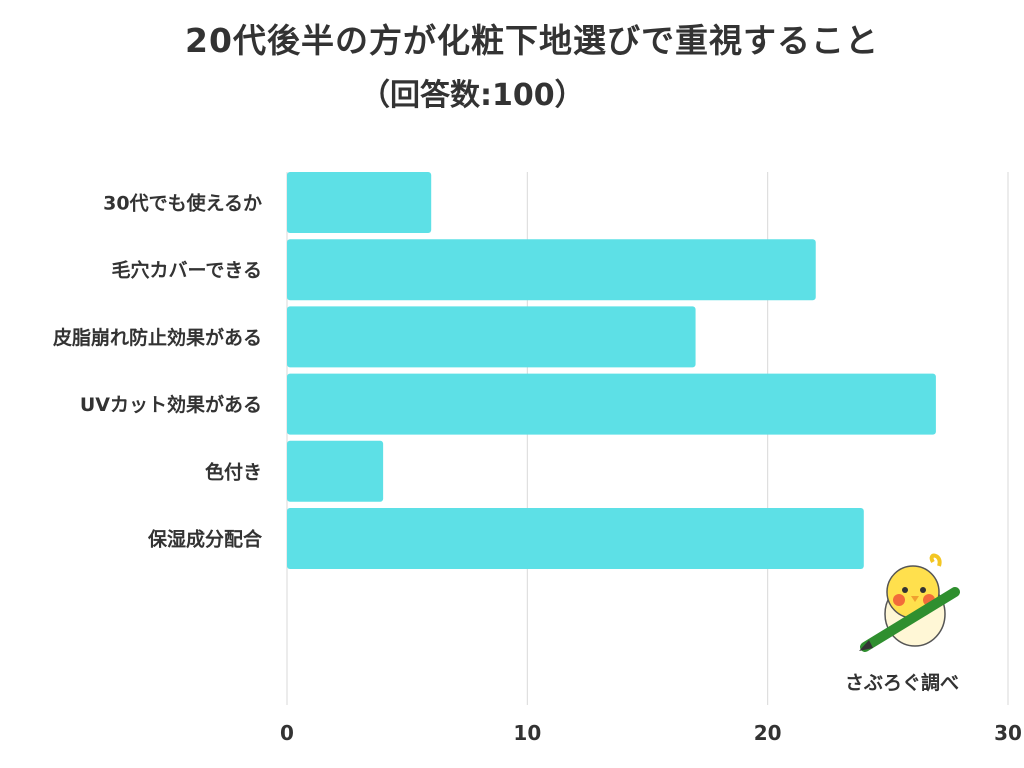 The width and height of the screenshot is (1024, 768). What do you see at coordinates (909, 602) in the screenshot?
I see `cockatiel-mascot-icon` at bounding box center [909, 602].